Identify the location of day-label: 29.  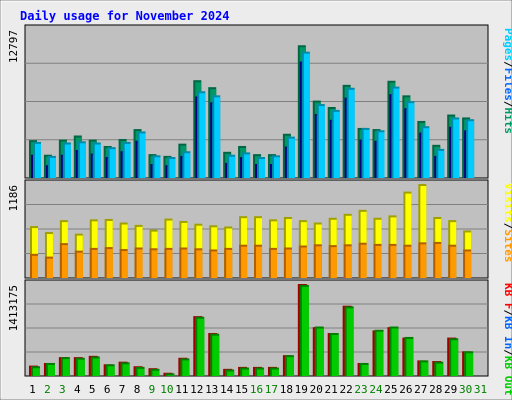
(450, 389).